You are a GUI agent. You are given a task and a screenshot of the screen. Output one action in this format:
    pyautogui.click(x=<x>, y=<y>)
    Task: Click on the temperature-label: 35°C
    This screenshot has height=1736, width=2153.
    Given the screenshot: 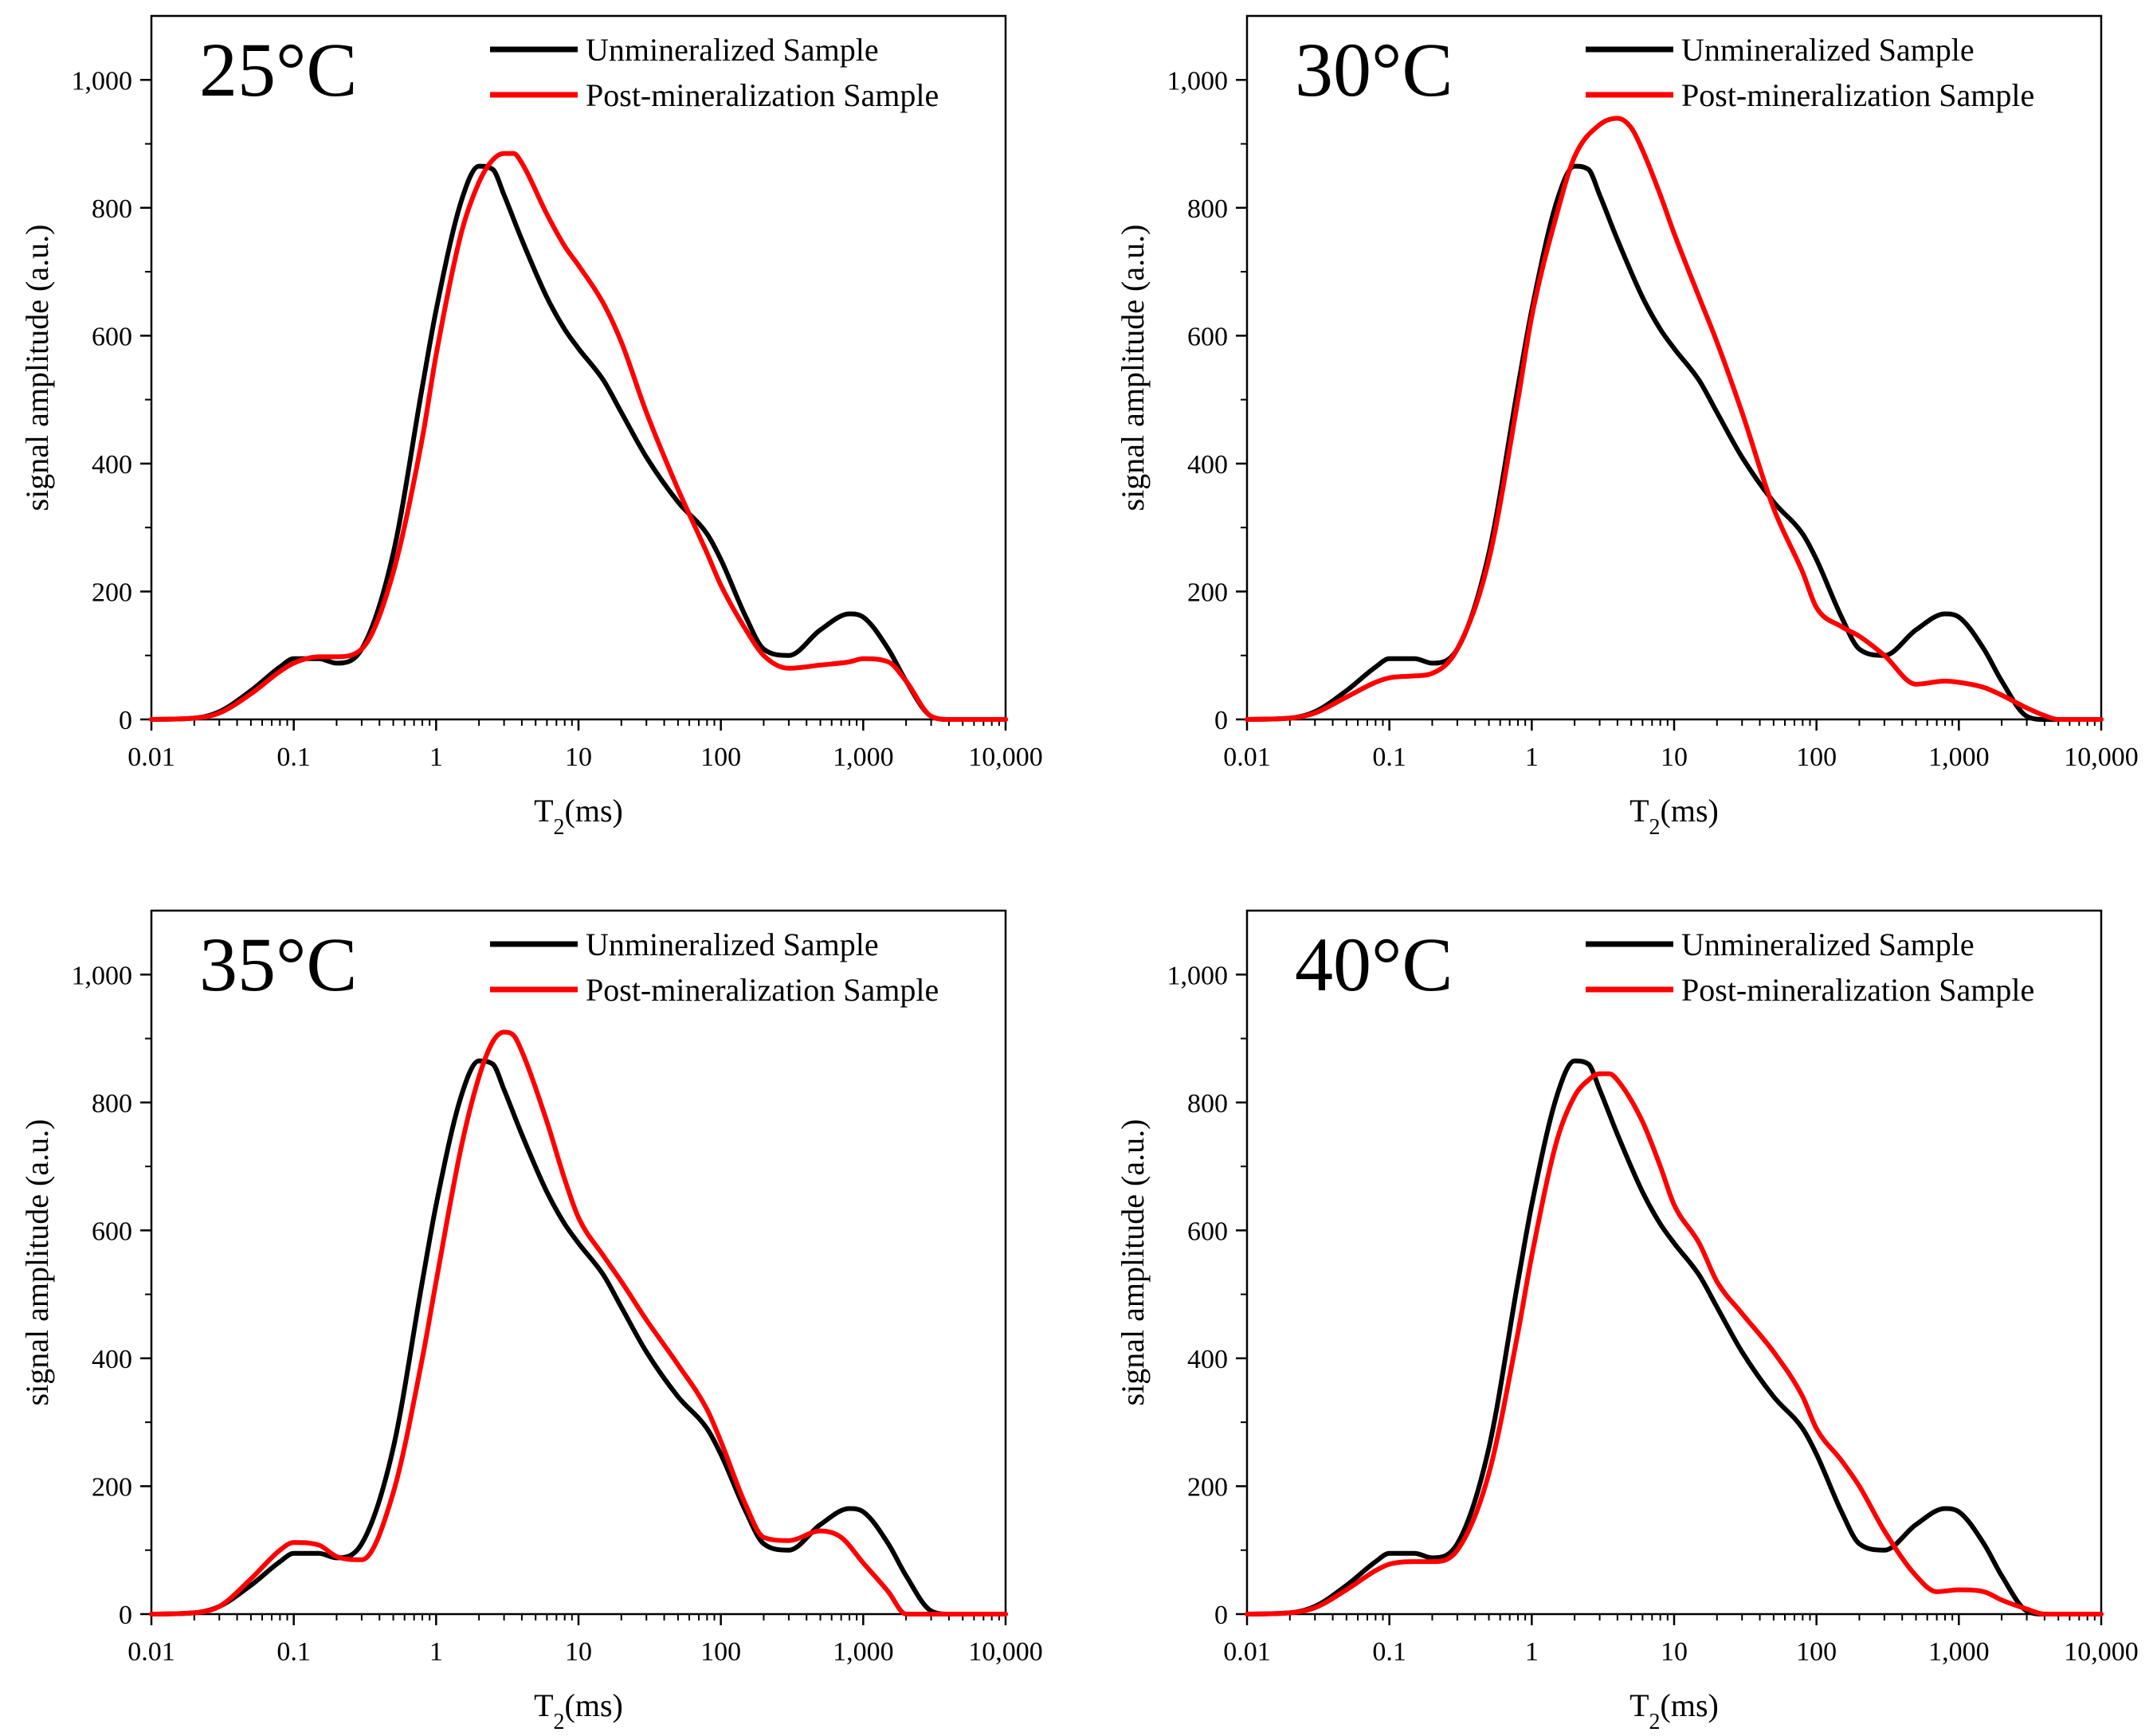 What is the action you would take?
    pyautogui.click(x=278, y=964)
    